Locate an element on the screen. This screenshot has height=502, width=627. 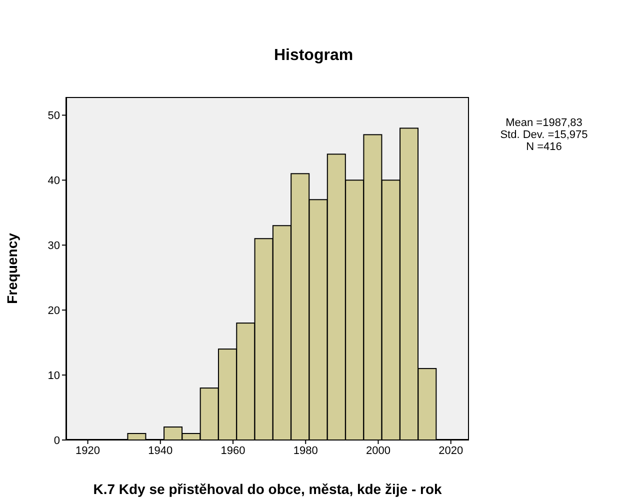
x-tick-label: 2000 is located at coordinates (378, 450).